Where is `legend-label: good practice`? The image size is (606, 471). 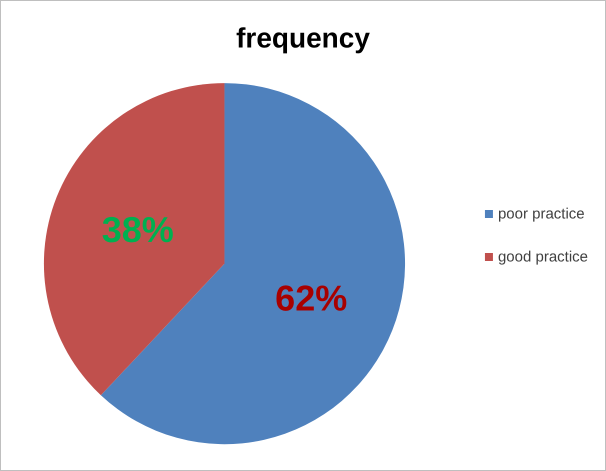 legend-label: good practice is located at coordinates (543, 257).